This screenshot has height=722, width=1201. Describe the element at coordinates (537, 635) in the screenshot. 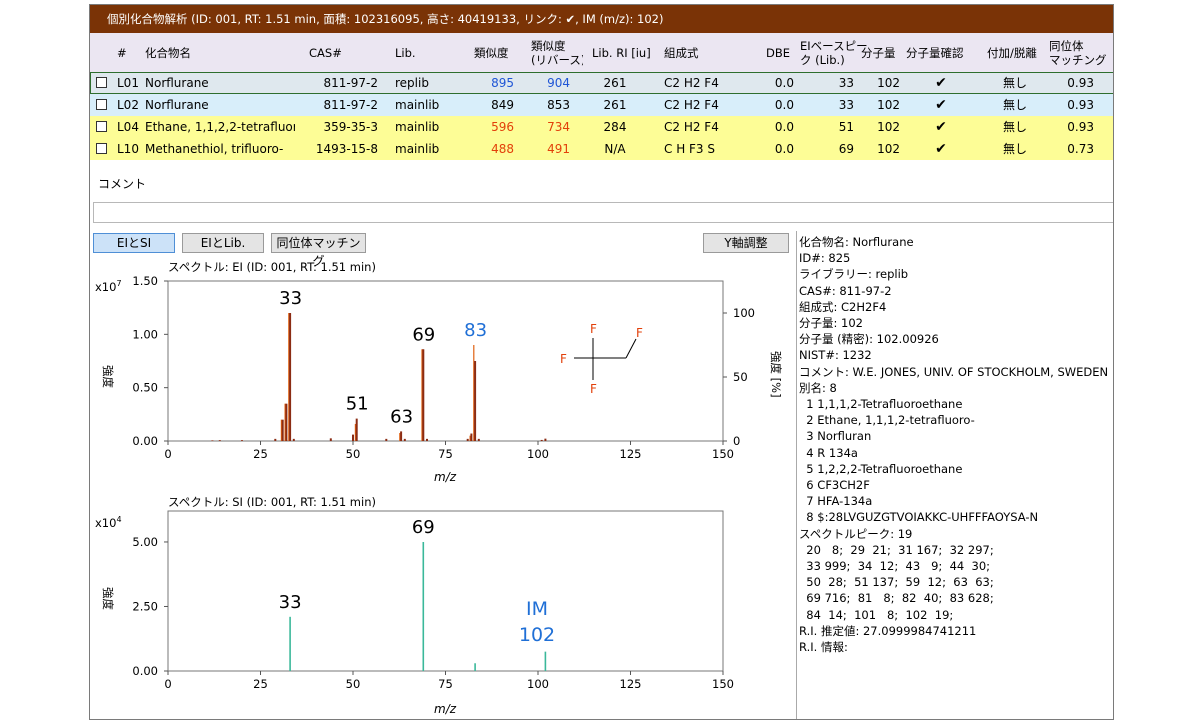

I see `si-im-mass-label: 102` at that location.